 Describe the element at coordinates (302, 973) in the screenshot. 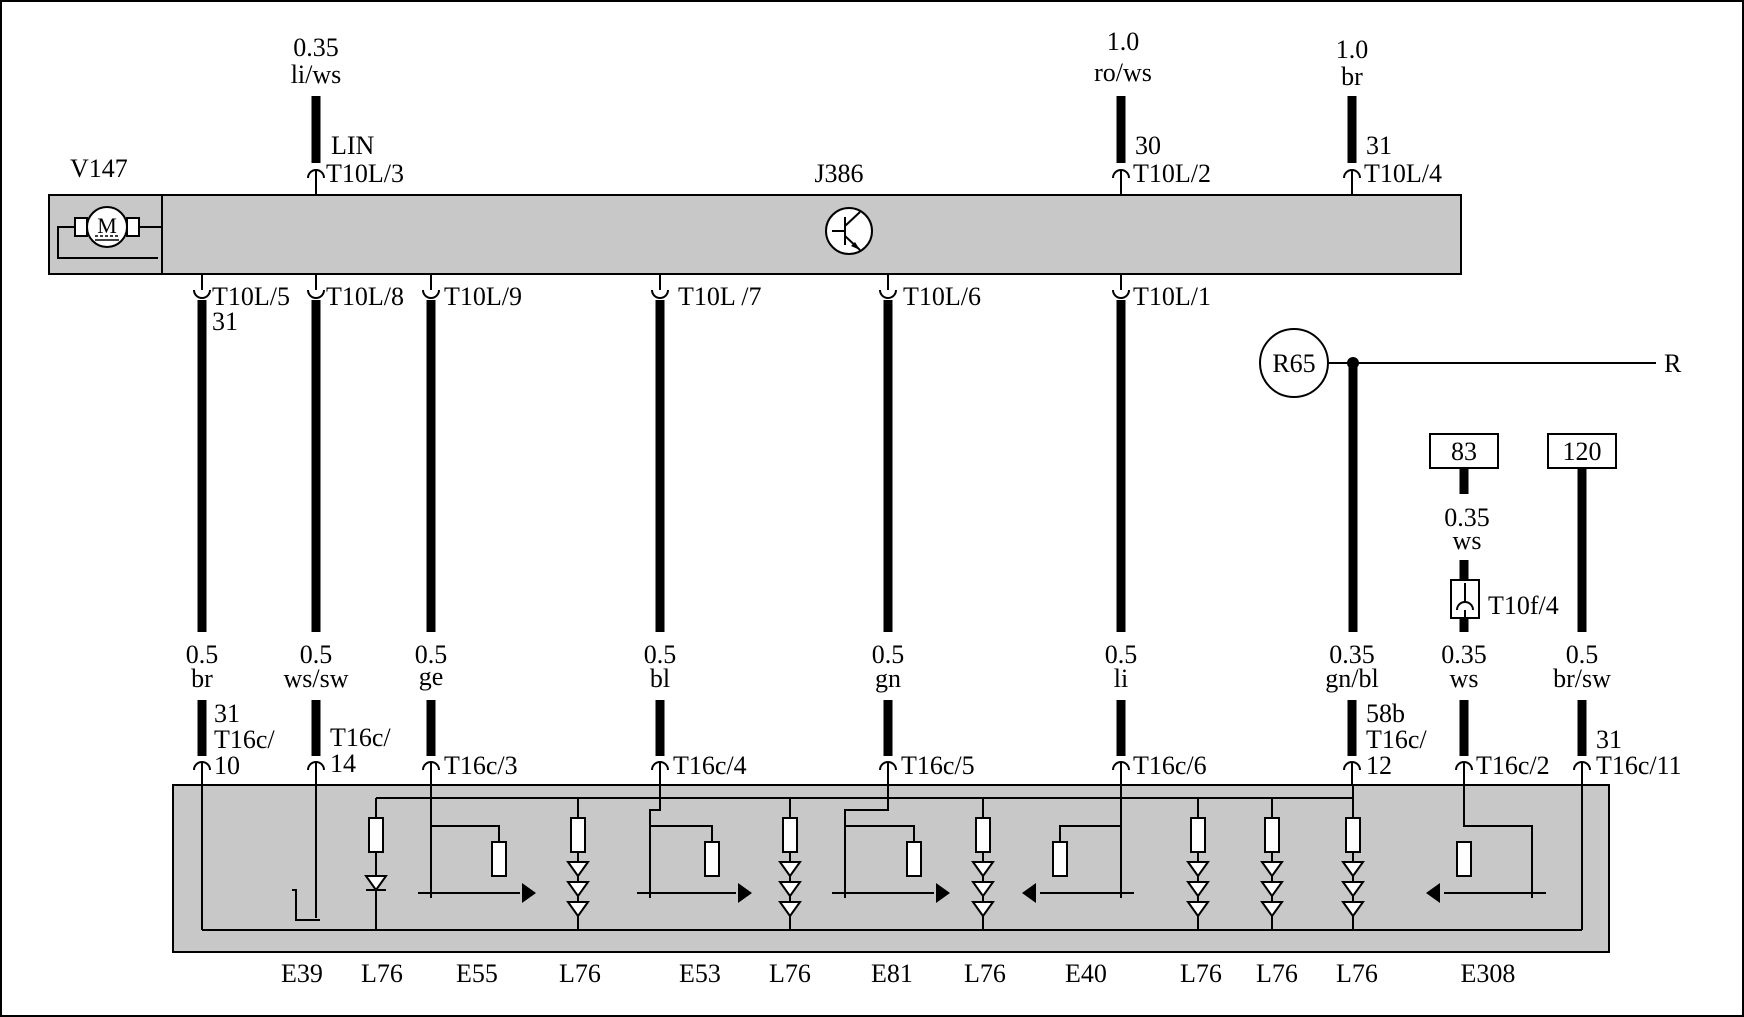

I see `label-e39: E39` at that location.